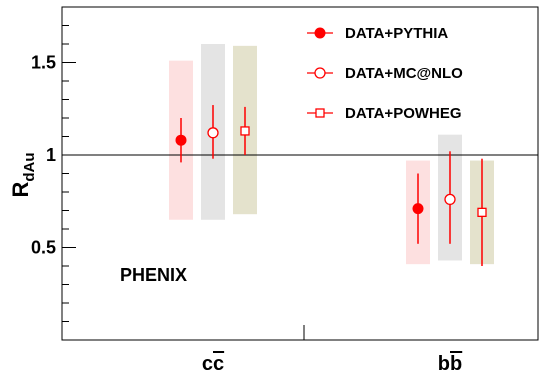  What do you see at coordinates (320, 33) in the screenshot?
I see `legend-marker-filled-circle` at bounding box center [320, 33].